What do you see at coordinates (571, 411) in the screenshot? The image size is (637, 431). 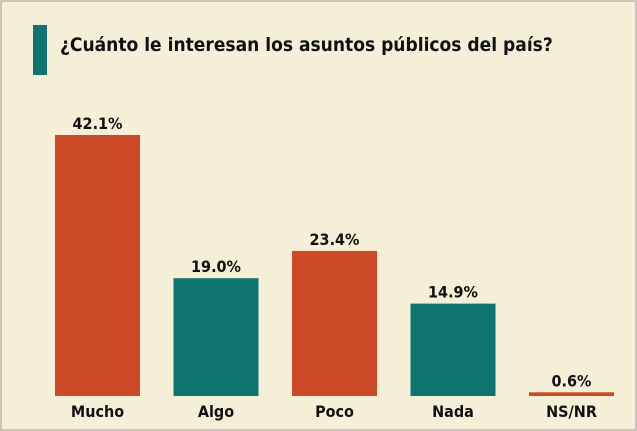 I see `x-tick-label: NS/NR` at bounding box center [571, 411].